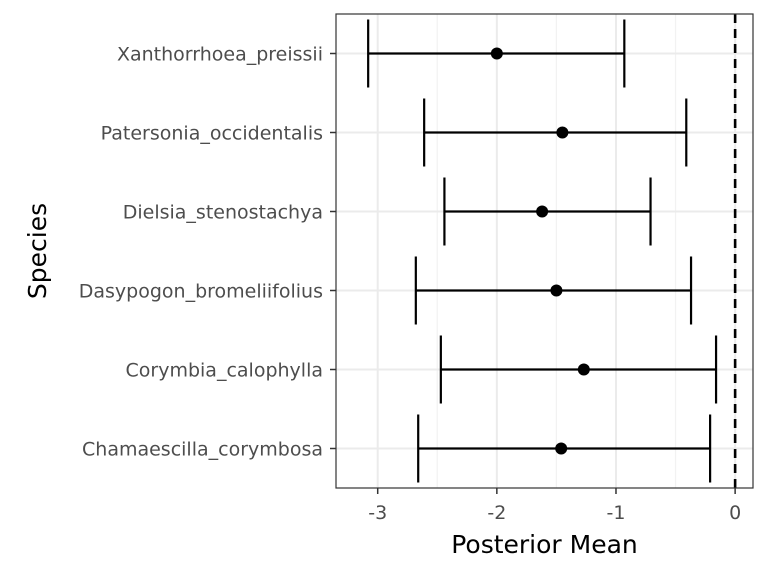  Describe the element at coordinates (735, 513) in the screenshot. I see `x-tick-label: 0` at that location.